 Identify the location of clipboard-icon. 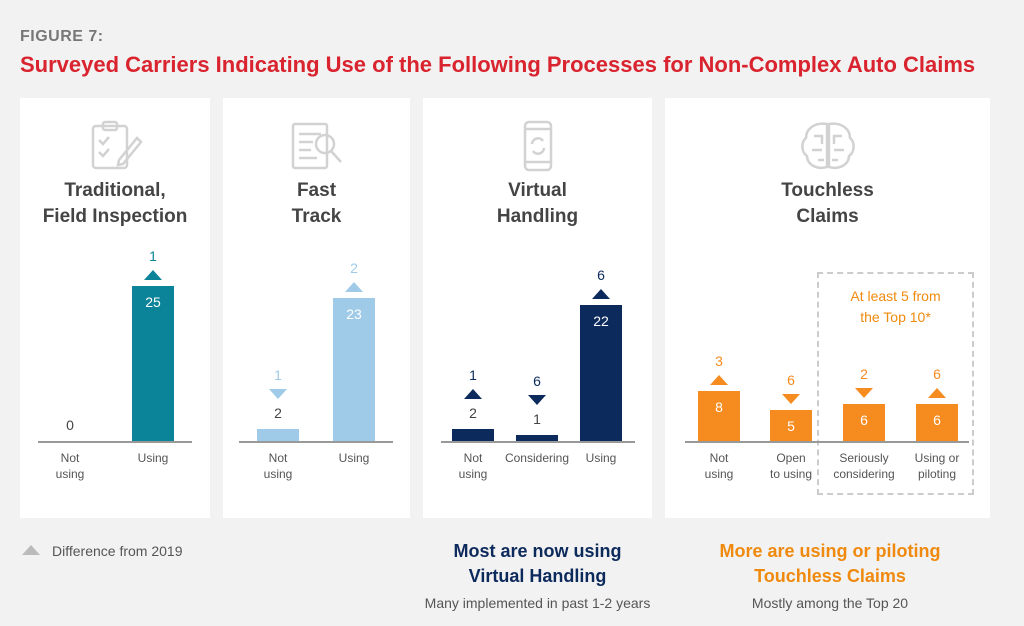
(117, 145).